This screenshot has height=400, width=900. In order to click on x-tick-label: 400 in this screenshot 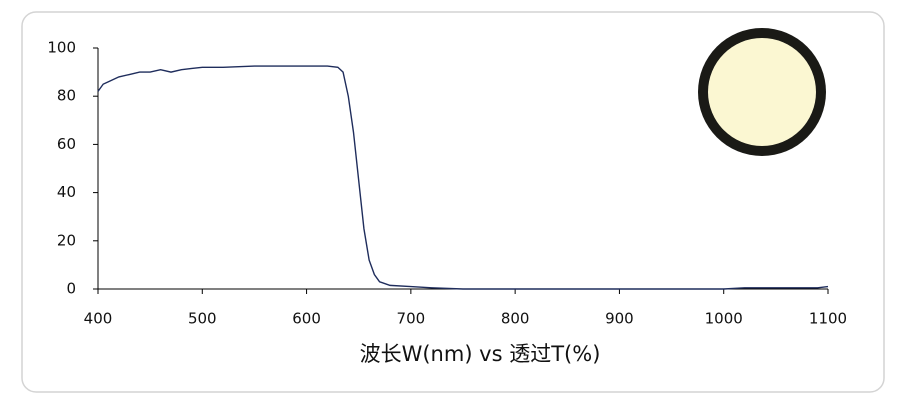, I will do `click(98, 319)`.